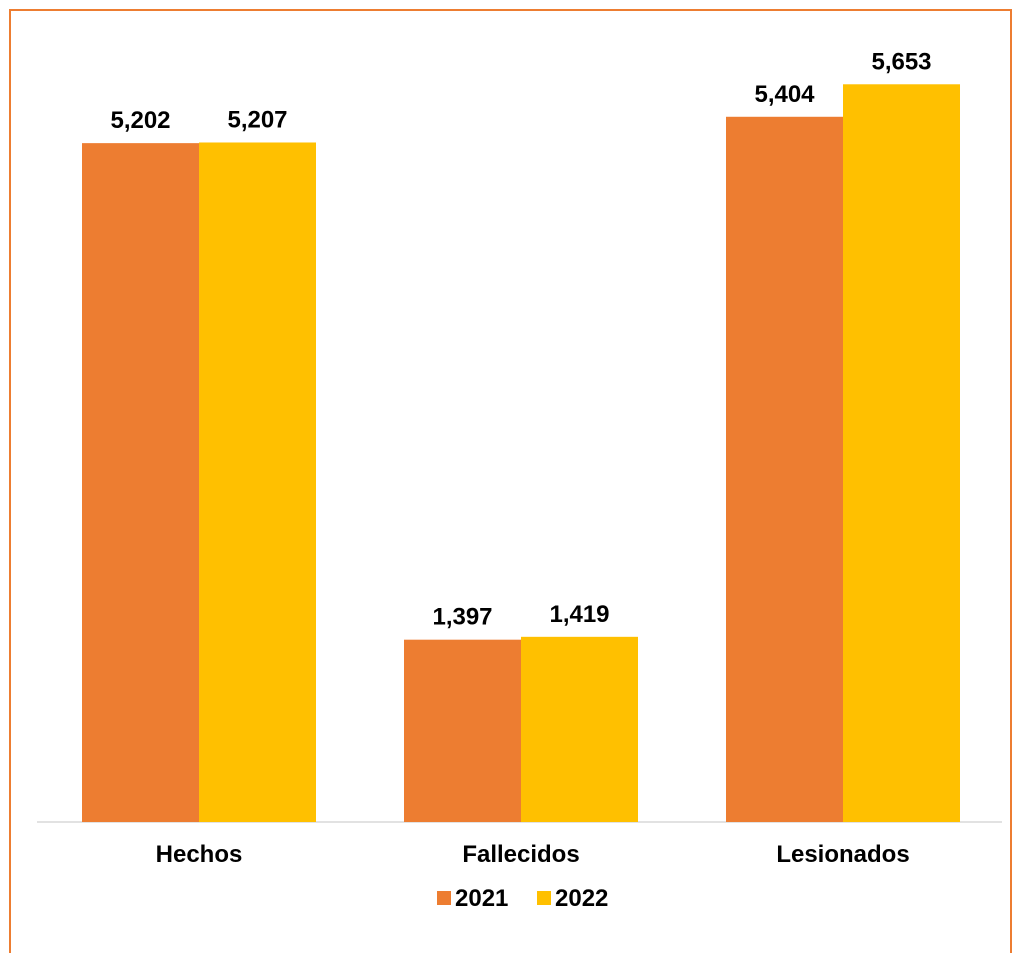 The image size is (1024, 966). Describe the element at coordinates (784, 469) in the screenshot. I see `bar-lesionados-2021` at that location.